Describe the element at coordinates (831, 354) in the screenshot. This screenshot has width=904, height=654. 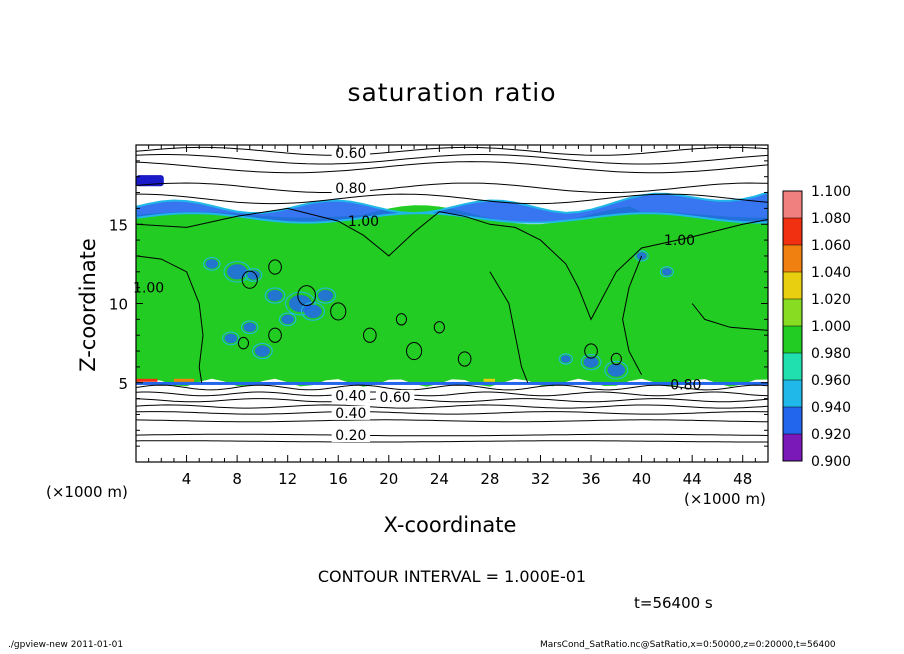
I see `colorbar-label: 0.980` at that location.